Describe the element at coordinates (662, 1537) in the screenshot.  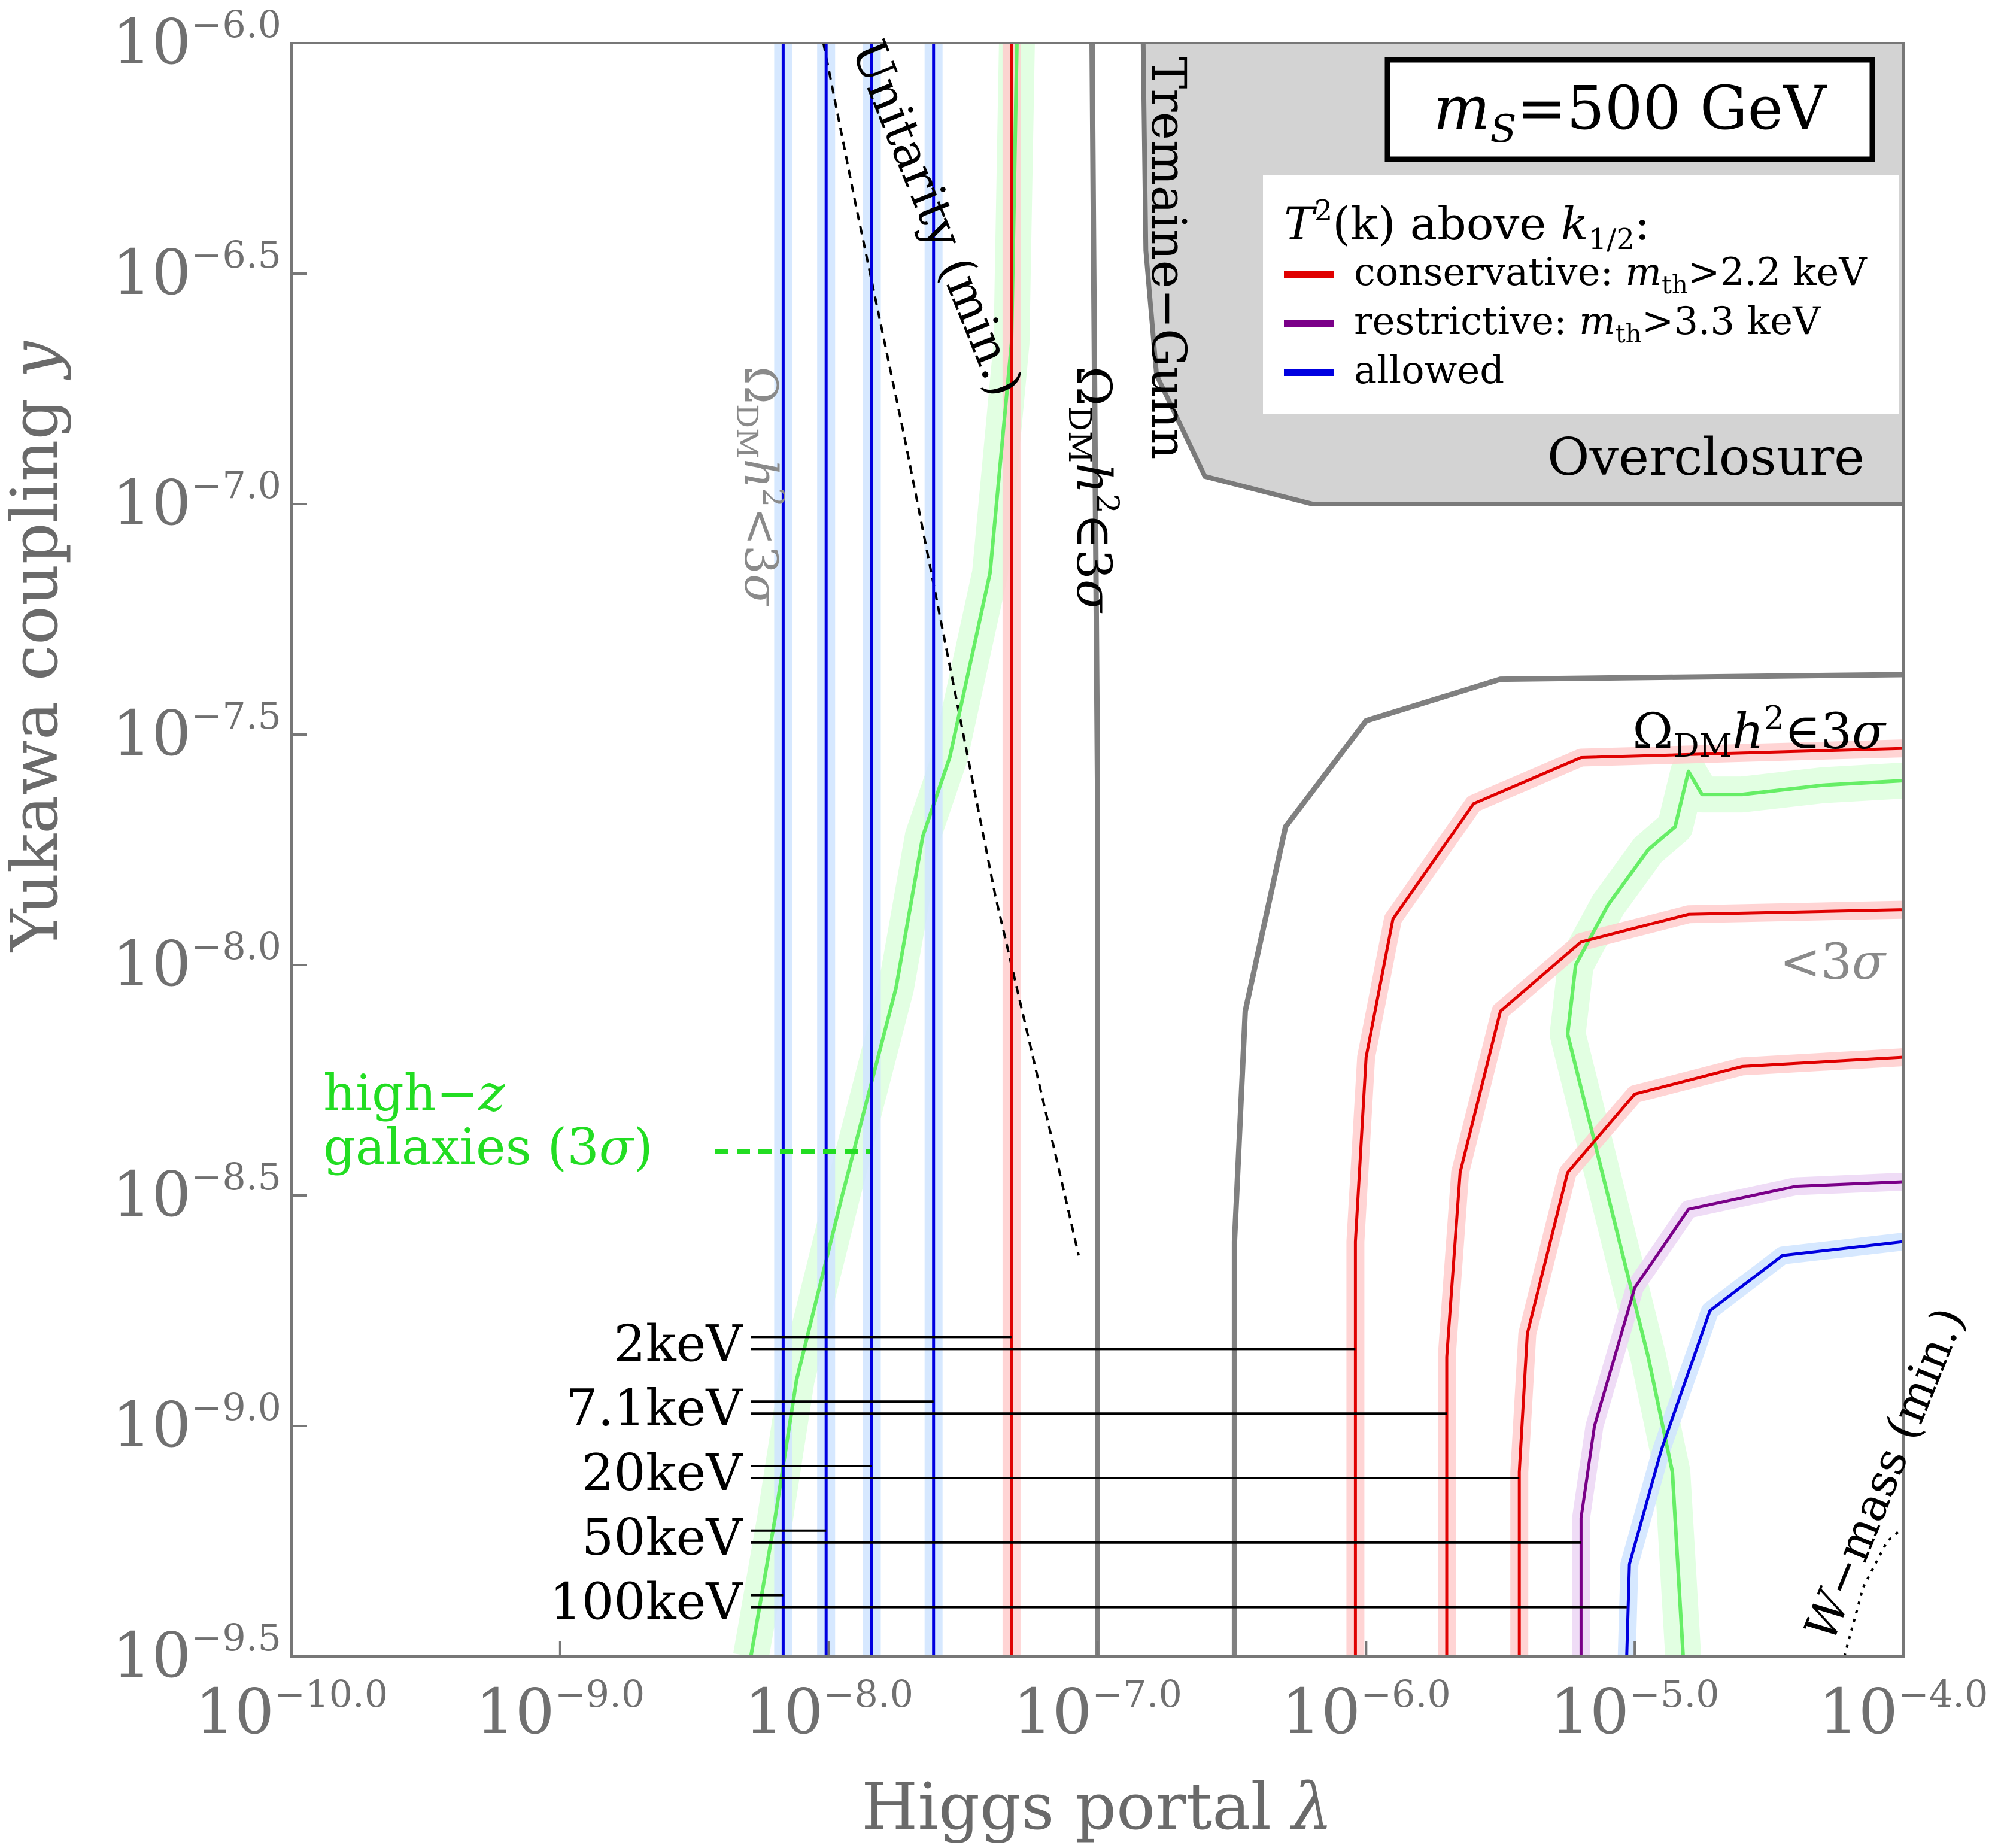
I see `mass-label-50kev: 50keV` at that location.